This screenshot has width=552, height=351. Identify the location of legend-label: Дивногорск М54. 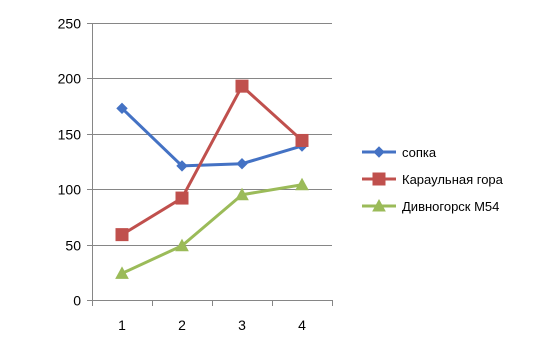
(450, 206).